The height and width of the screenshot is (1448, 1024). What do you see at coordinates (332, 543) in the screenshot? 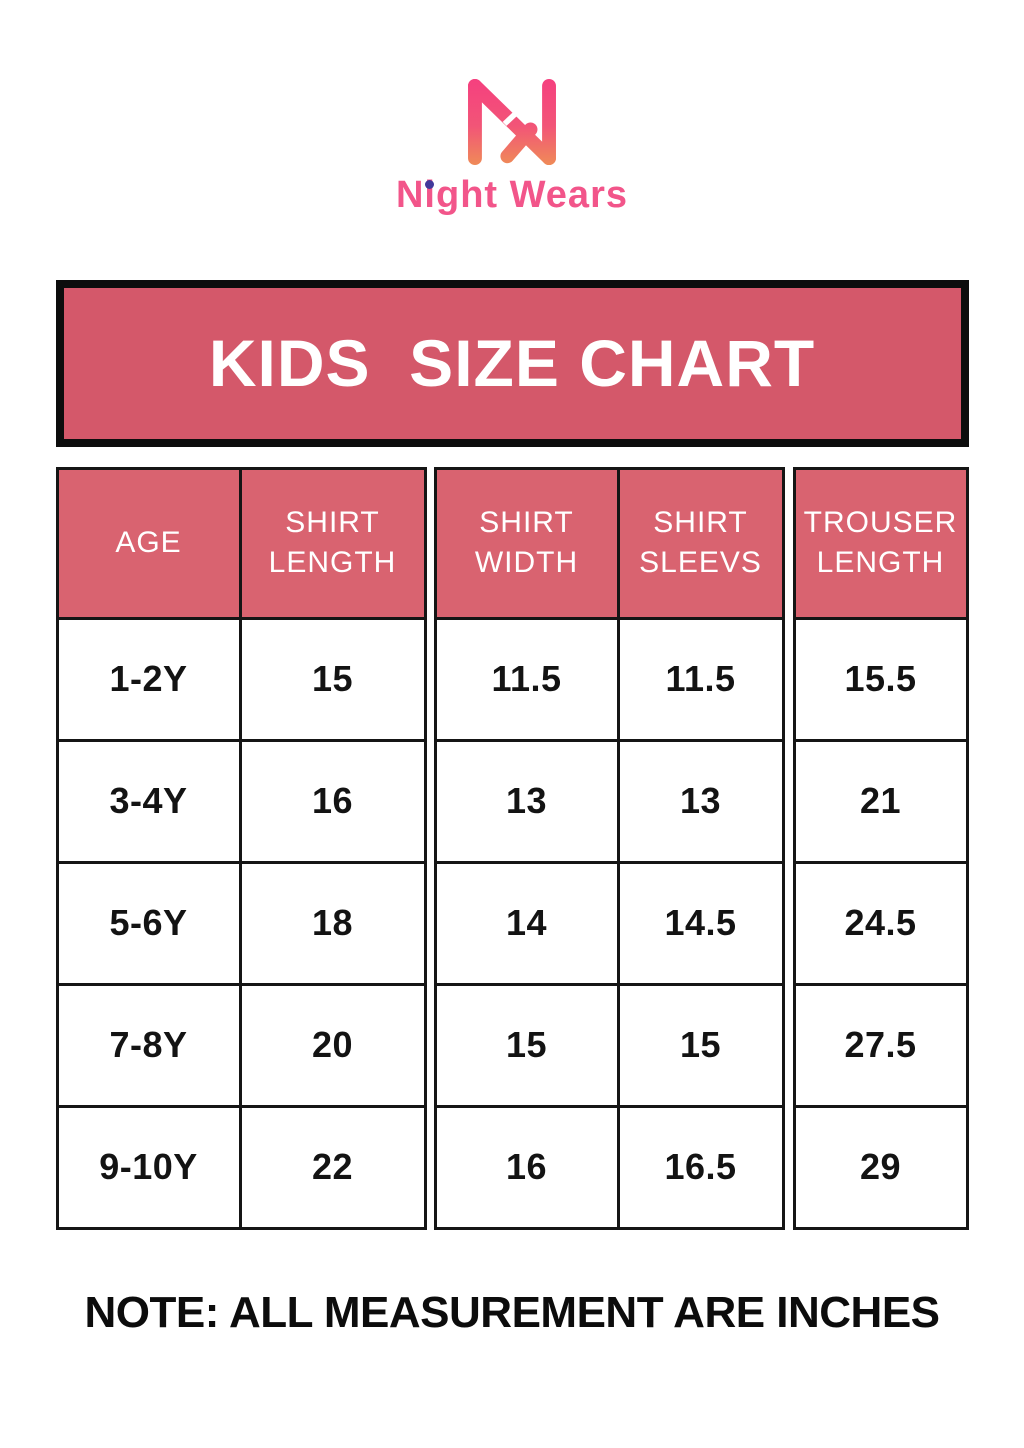
I see `column-header-shirt-length: SHIRT LENGTH` at bounding box center [332, 543].